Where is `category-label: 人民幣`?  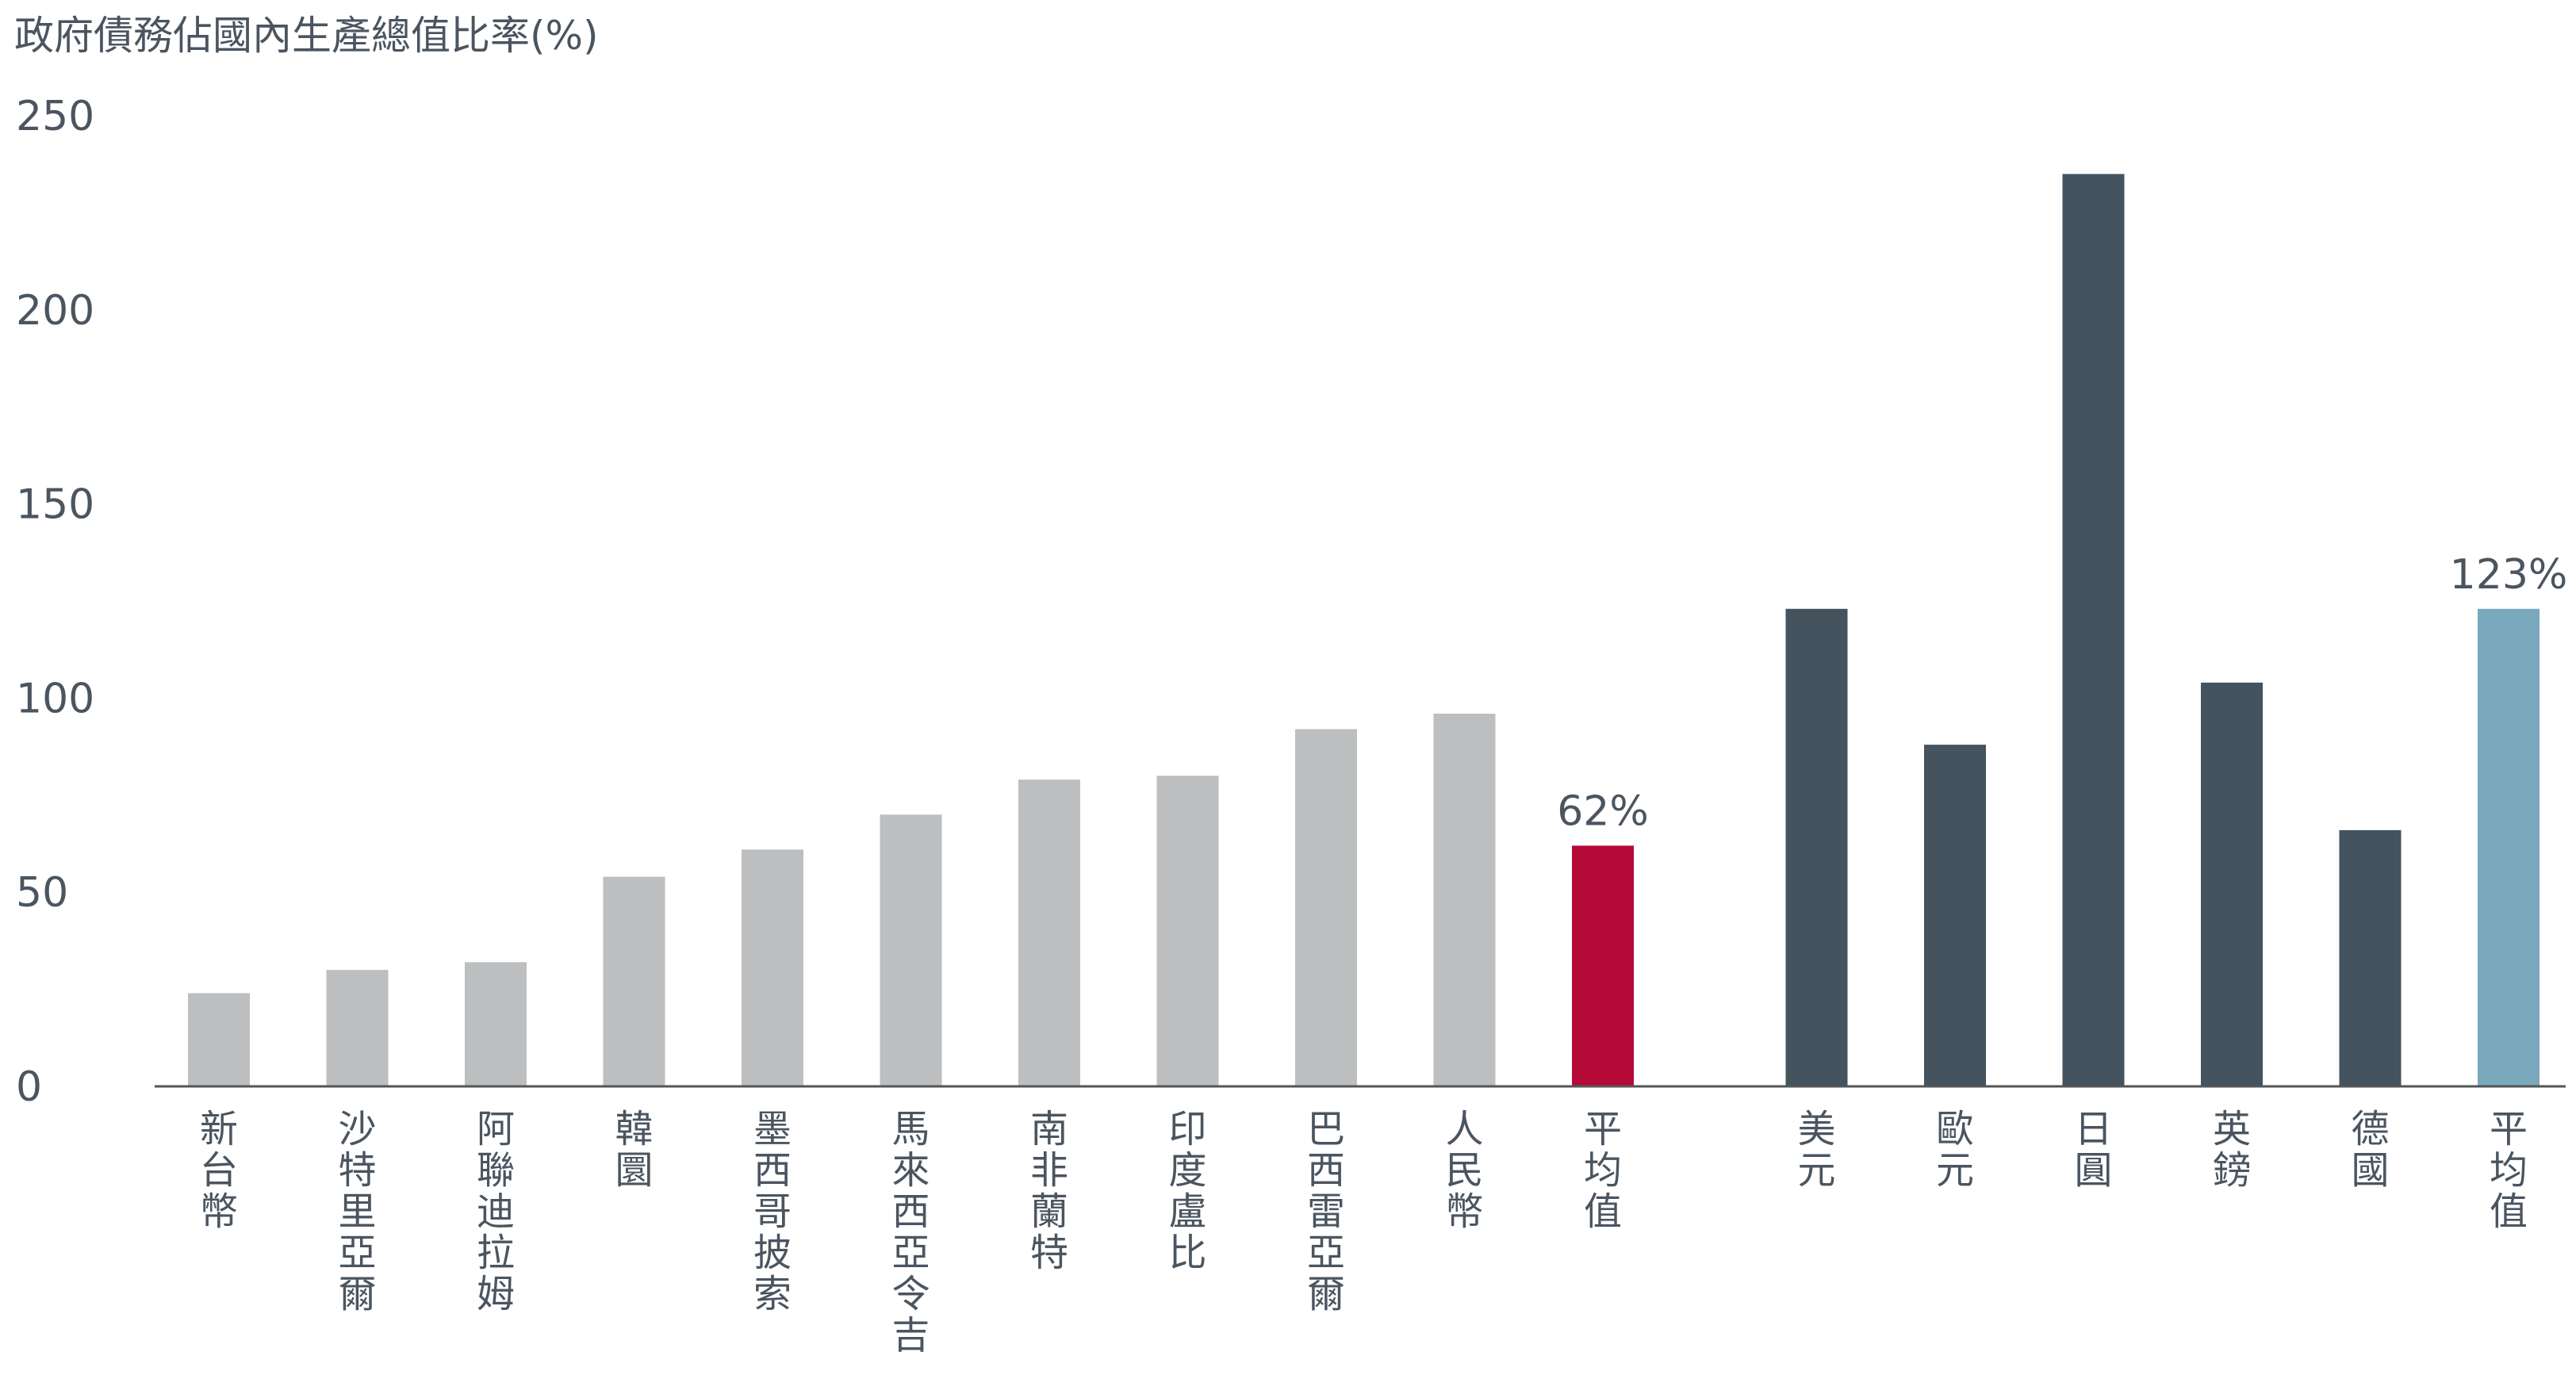 category-label: 人民幣 is located at coordinates (1464, 1170).